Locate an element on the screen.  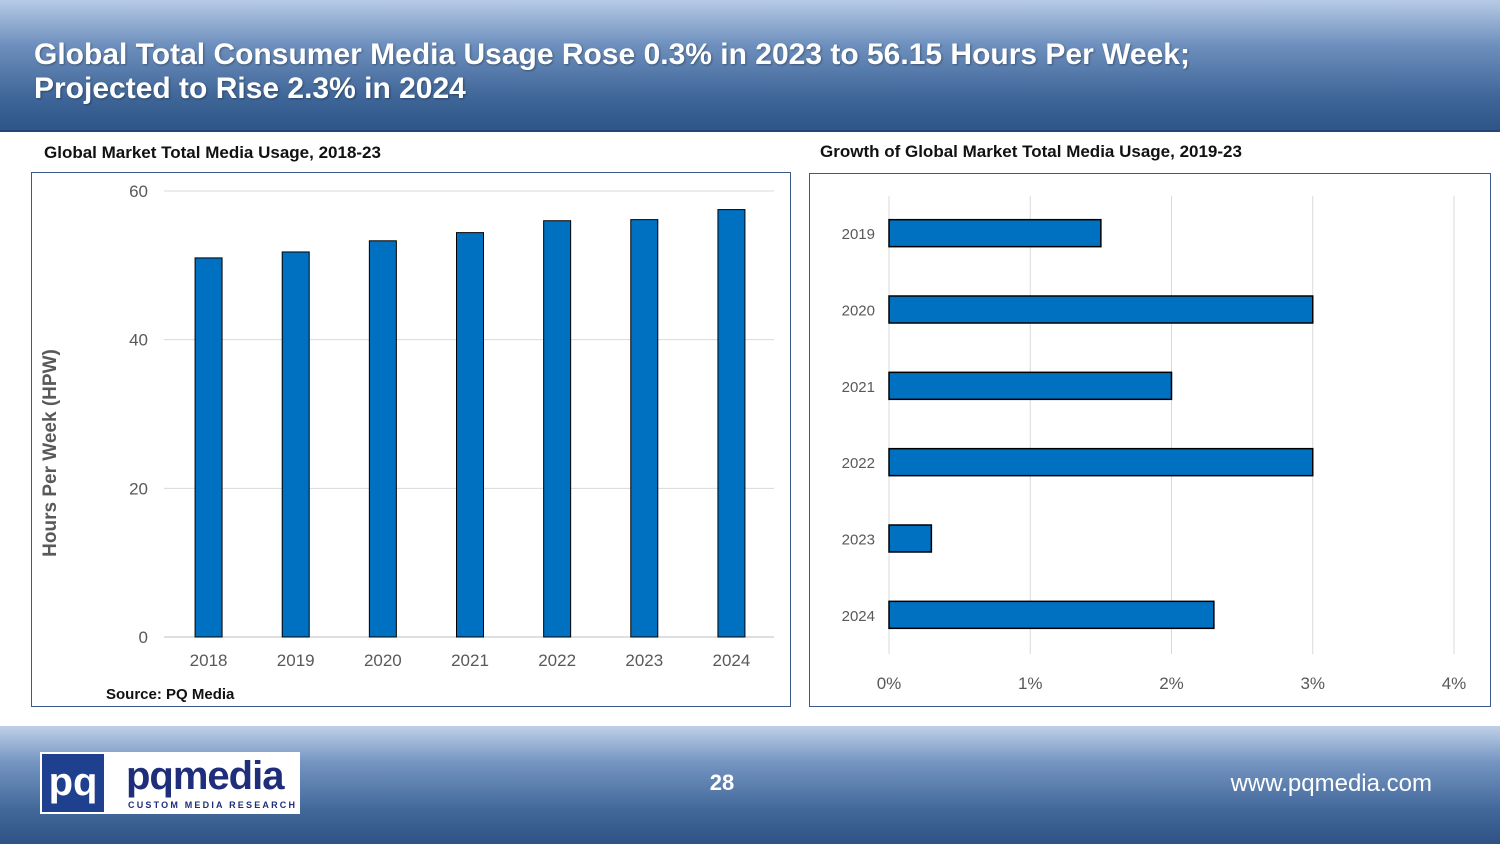
y-tick-label: 2023 is located at coordinates (858, 540).